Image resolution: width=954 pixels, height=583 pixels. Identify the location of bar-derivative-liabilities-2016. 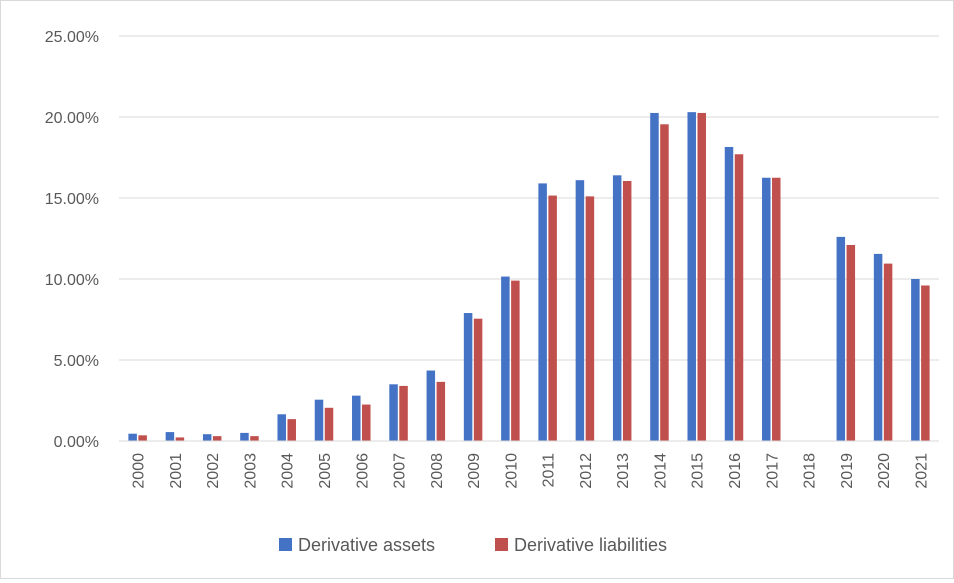
(739, 297).